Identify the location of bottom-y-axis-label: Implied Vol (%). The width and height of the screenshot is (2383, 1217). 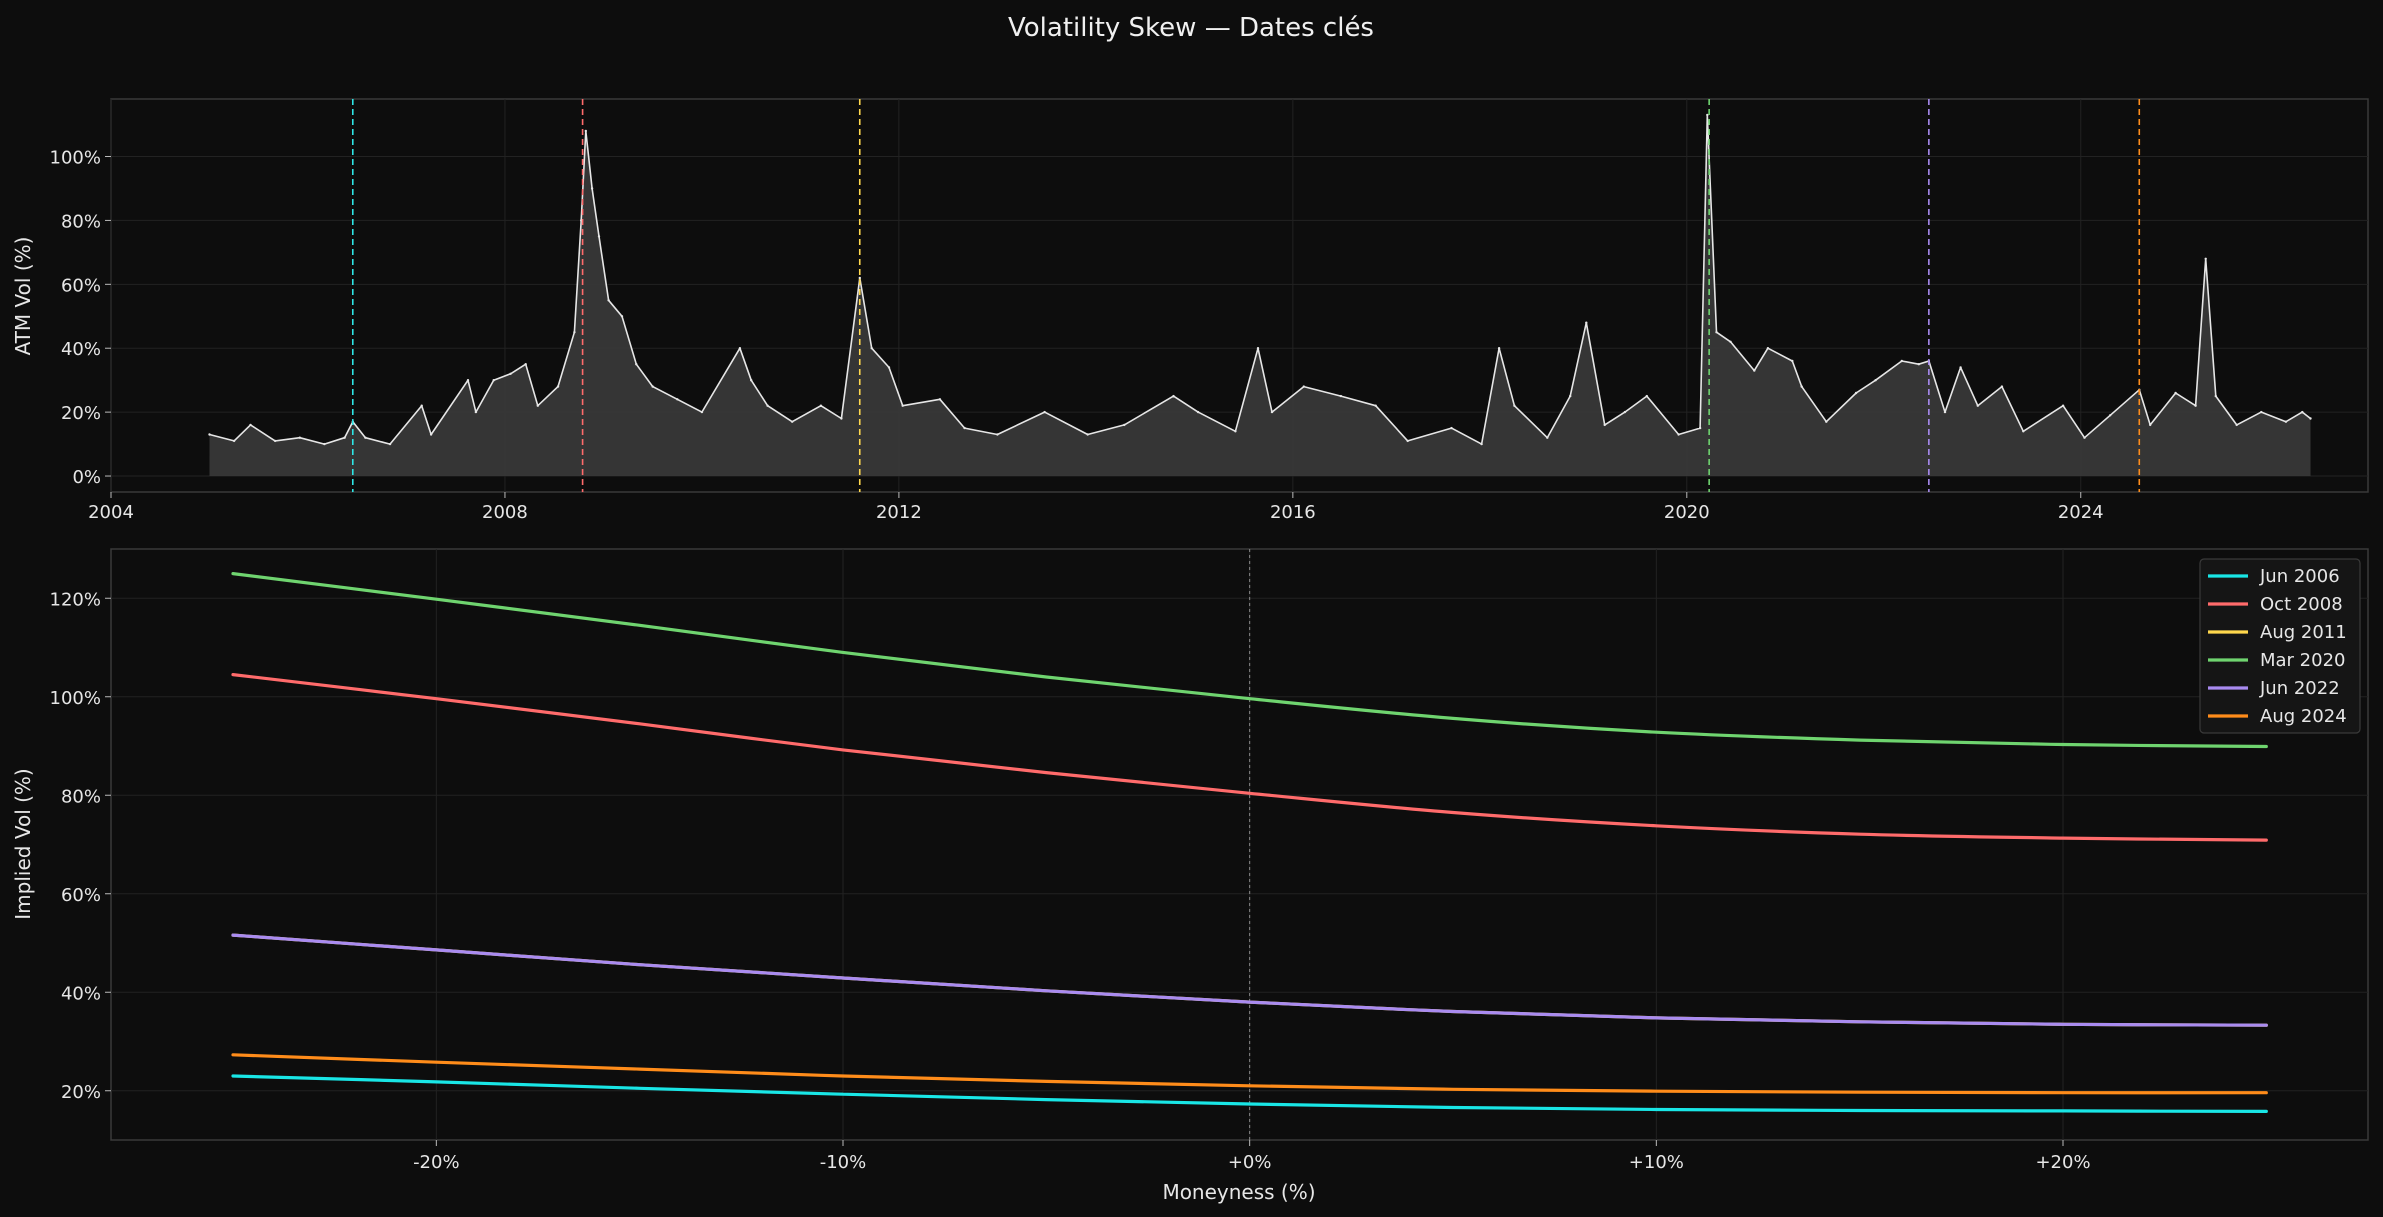
(23, 843).